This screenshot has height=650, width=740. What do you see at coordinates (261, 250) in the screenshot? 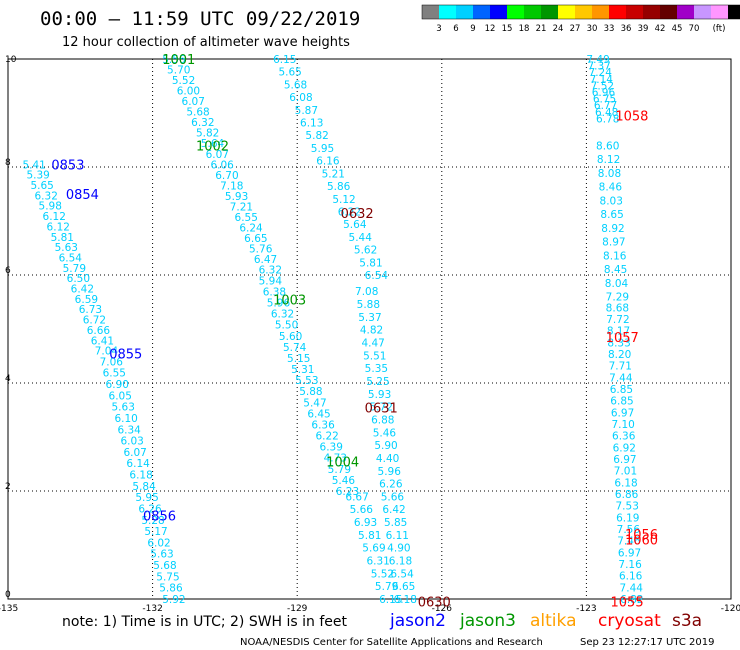
I see `wave-height-value: 5.76` at bounding box center [261, 250].